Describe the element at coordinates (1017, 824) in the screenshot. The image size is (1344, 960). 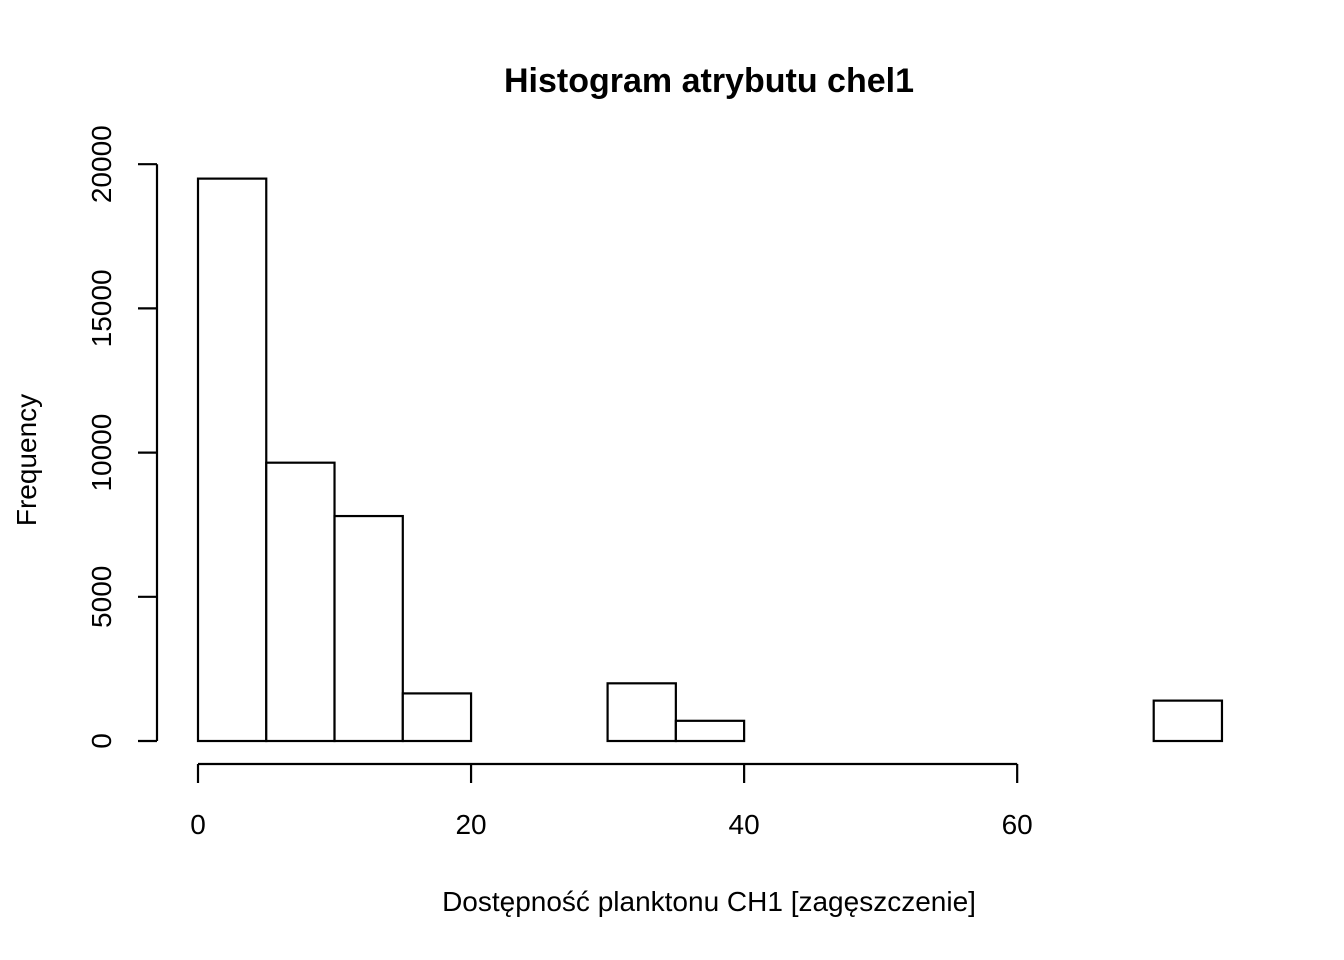
I see `x-tick-label-3: 60` at that location.